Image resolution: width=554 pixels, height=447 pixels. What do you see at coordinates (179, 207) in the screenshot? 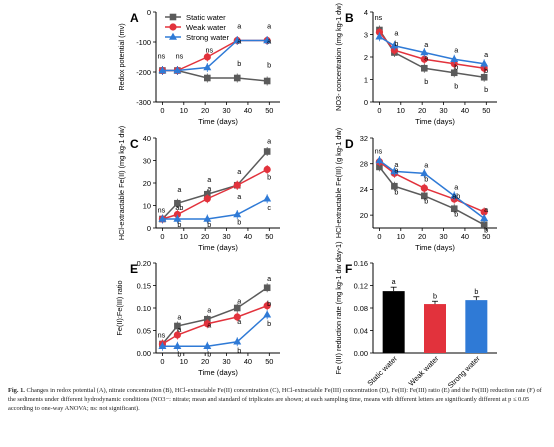
I see `significance-label: ab` at bounding box center [179, 207].